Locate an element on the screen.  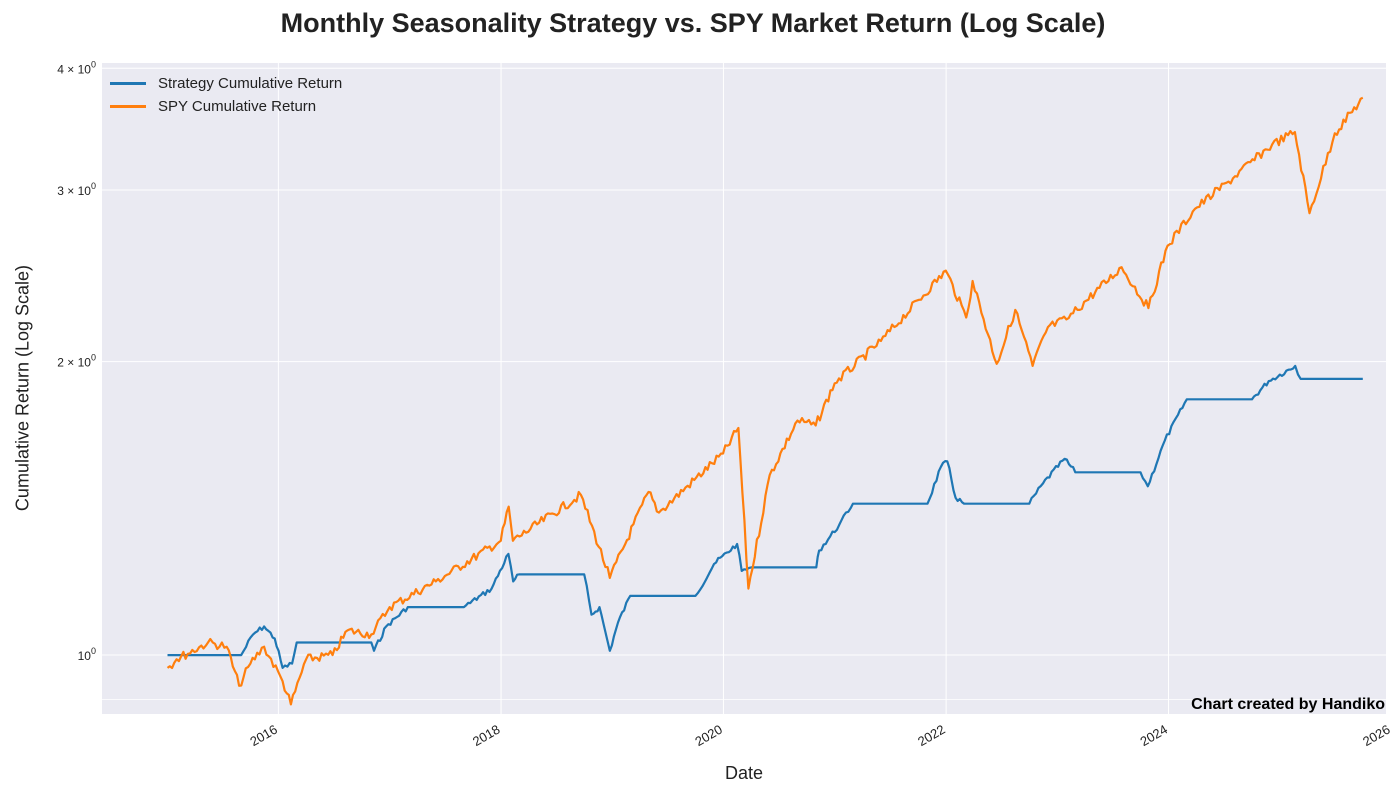
legend-item-strategy: Strategy Cumulative Return is located at coordinates (226, 83).